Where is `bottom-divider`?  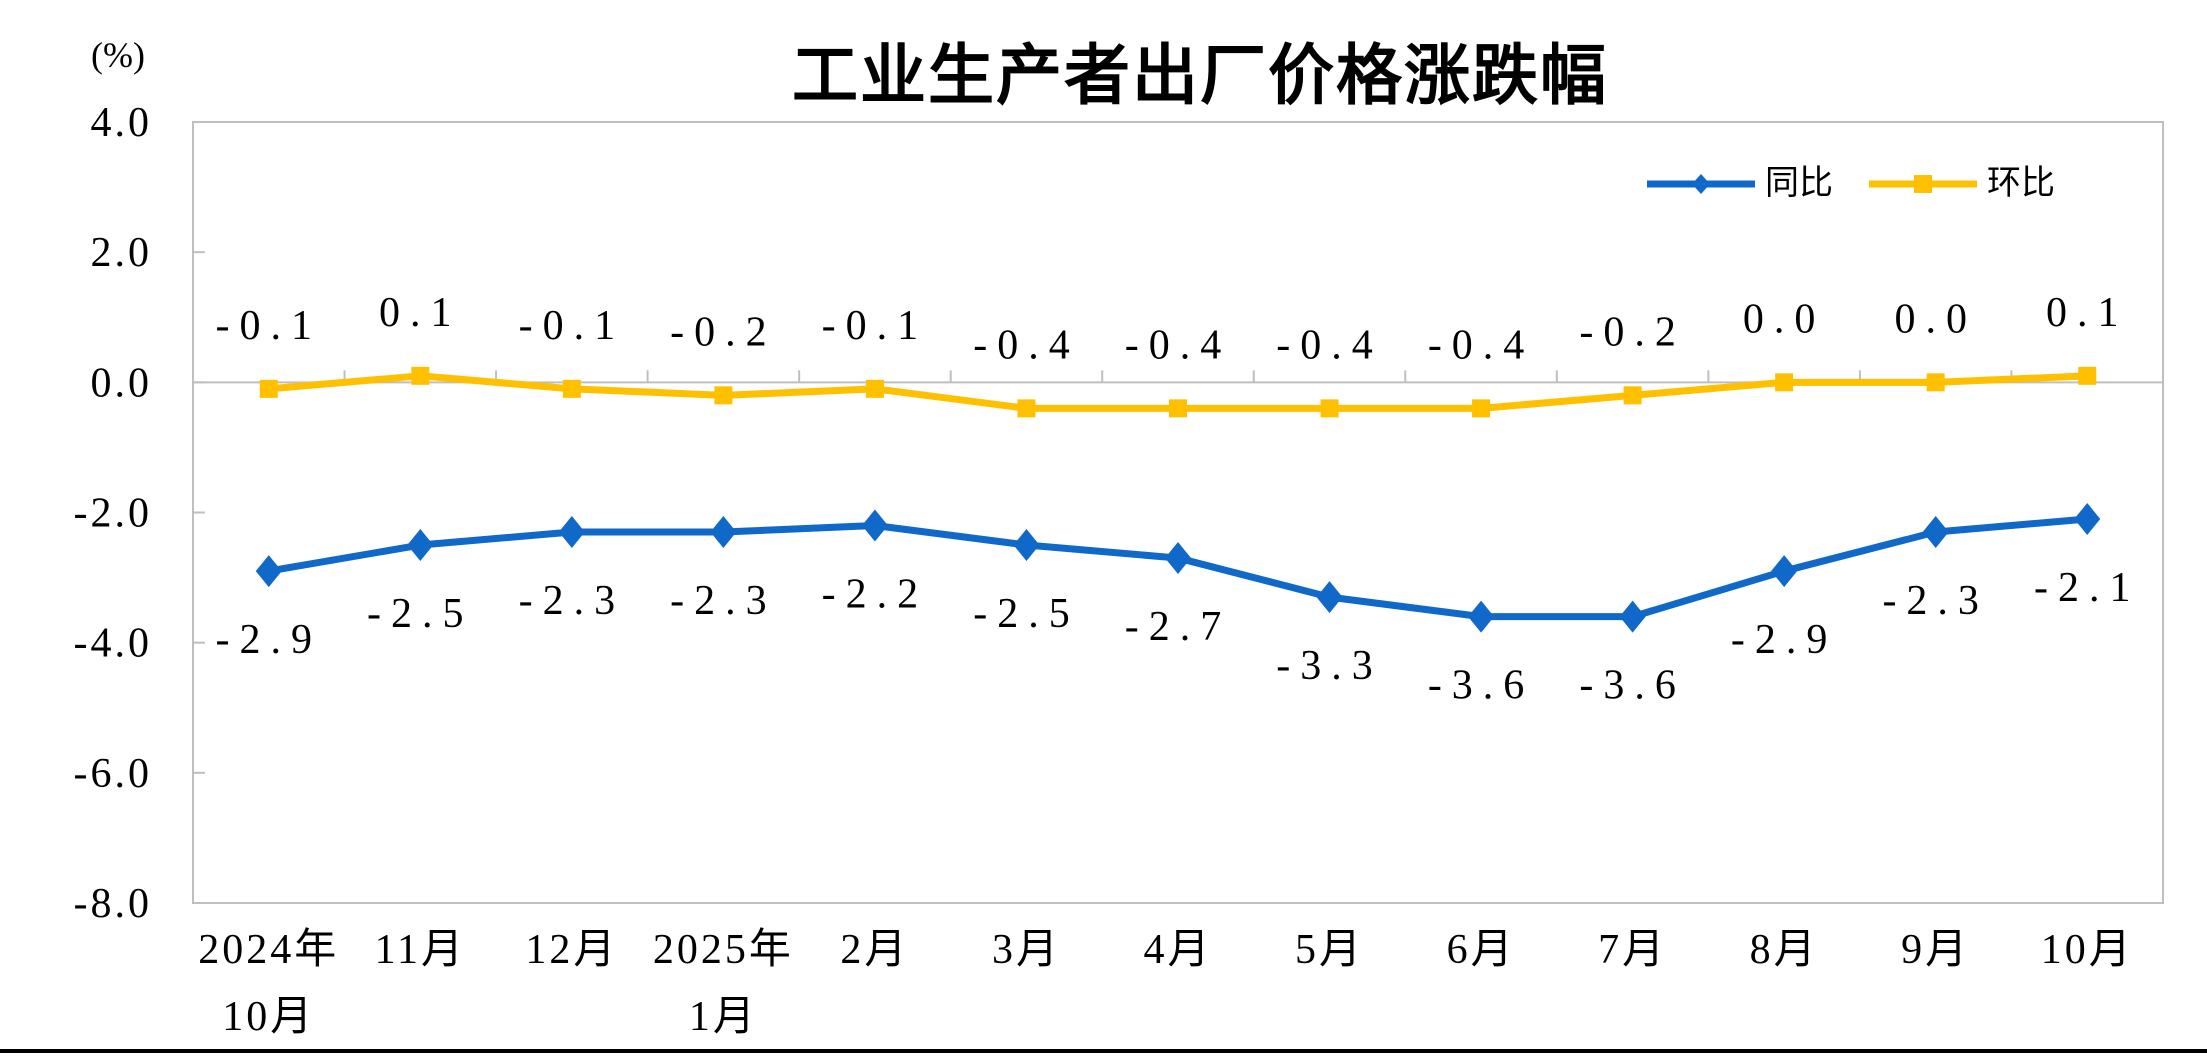
bottom-divider is located at coordinates (1103, 1051).